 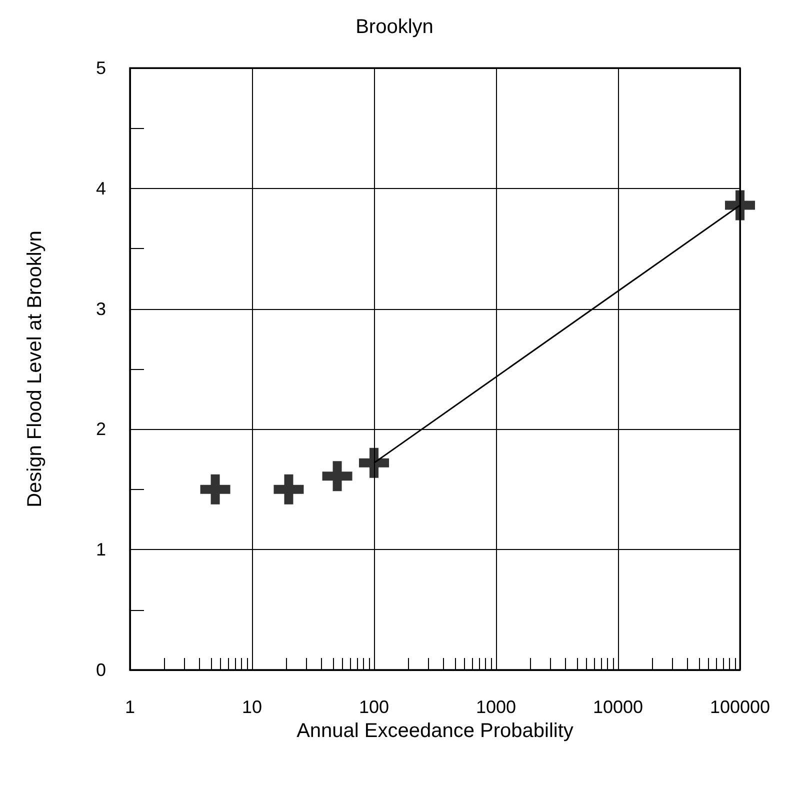 What do you see at coordinates (374, 707) in the screenshot?
I see `x-tick-label: 100` at bounding box center [374, 707].